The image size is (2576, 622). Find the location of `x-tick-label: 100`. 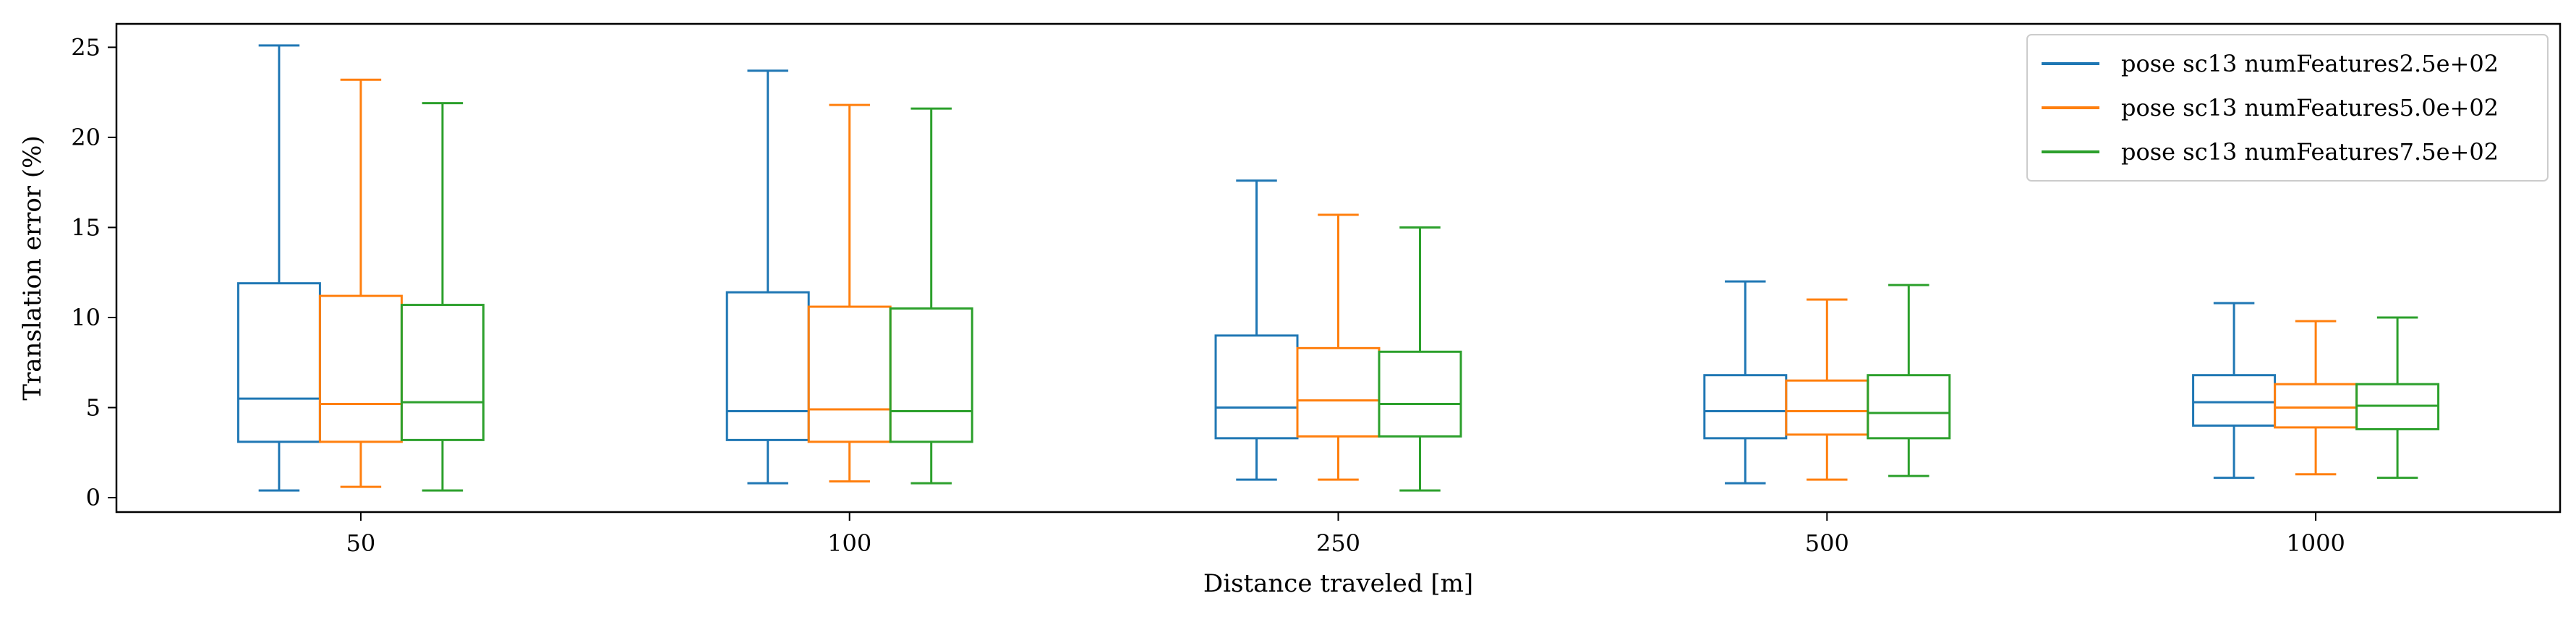

x-tick-label: 100 is located at coordinates (849, 543).